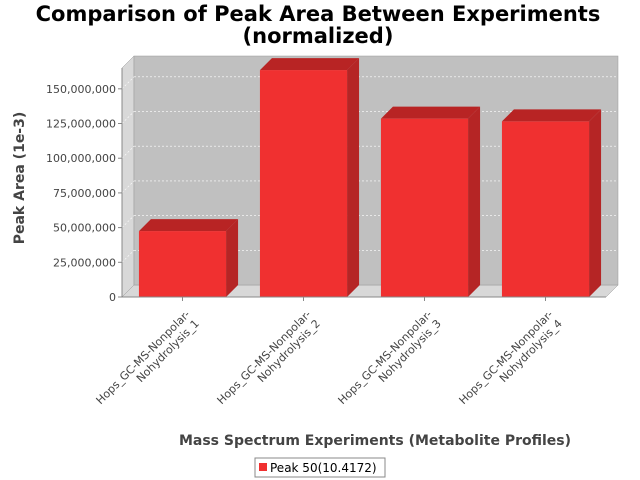 Image resolution: width=640 pixels, height=480 pixels. I want to click on y-tick-label: 0, so click(112, 297).